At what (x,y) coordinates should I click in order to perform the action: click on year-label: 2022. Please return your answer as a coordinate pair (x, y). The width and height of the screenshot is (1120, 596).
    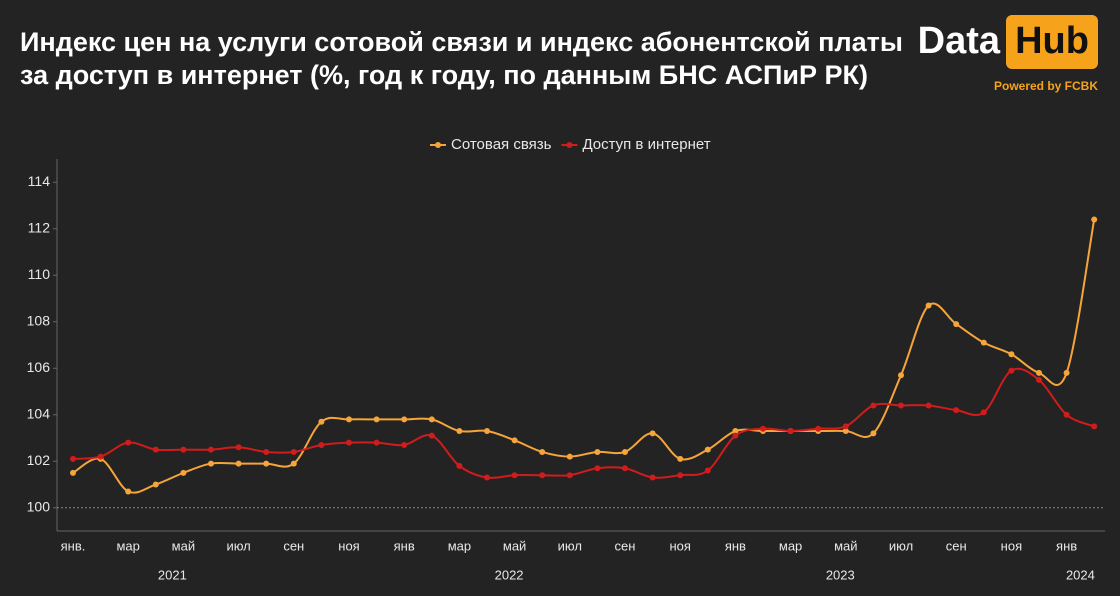
    Looking at the image, I should click on (509, 574).